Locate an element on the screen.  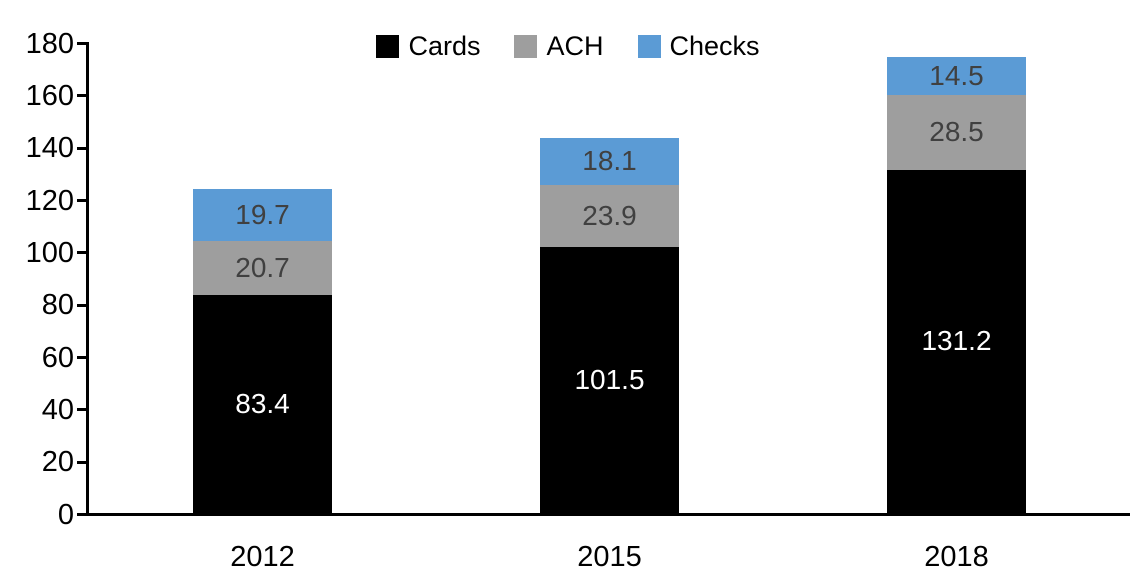
bar-segment-cards: 101.5 is located at coordinates (609, 380).